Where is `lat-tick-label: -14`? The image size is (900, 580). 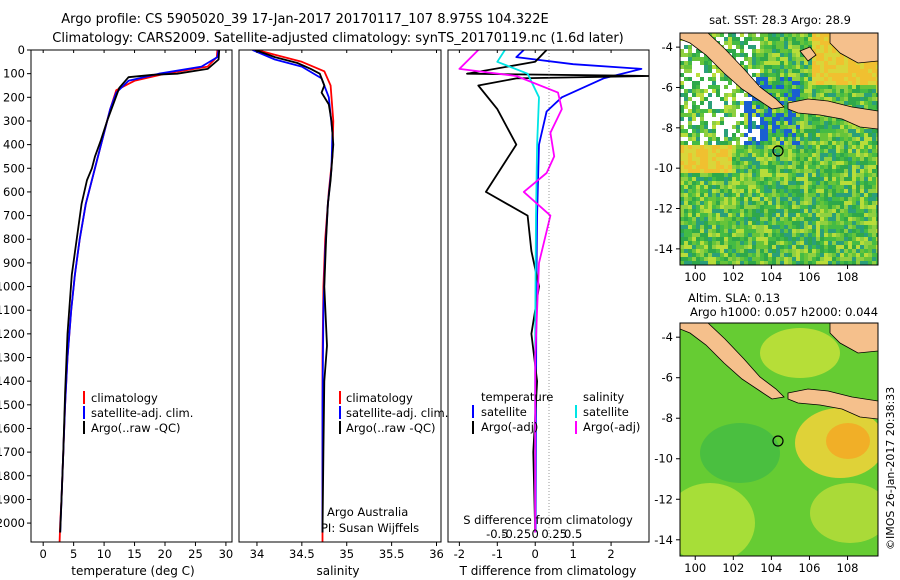 lat-tick-label: -14 is located at coordinates (663, 540).